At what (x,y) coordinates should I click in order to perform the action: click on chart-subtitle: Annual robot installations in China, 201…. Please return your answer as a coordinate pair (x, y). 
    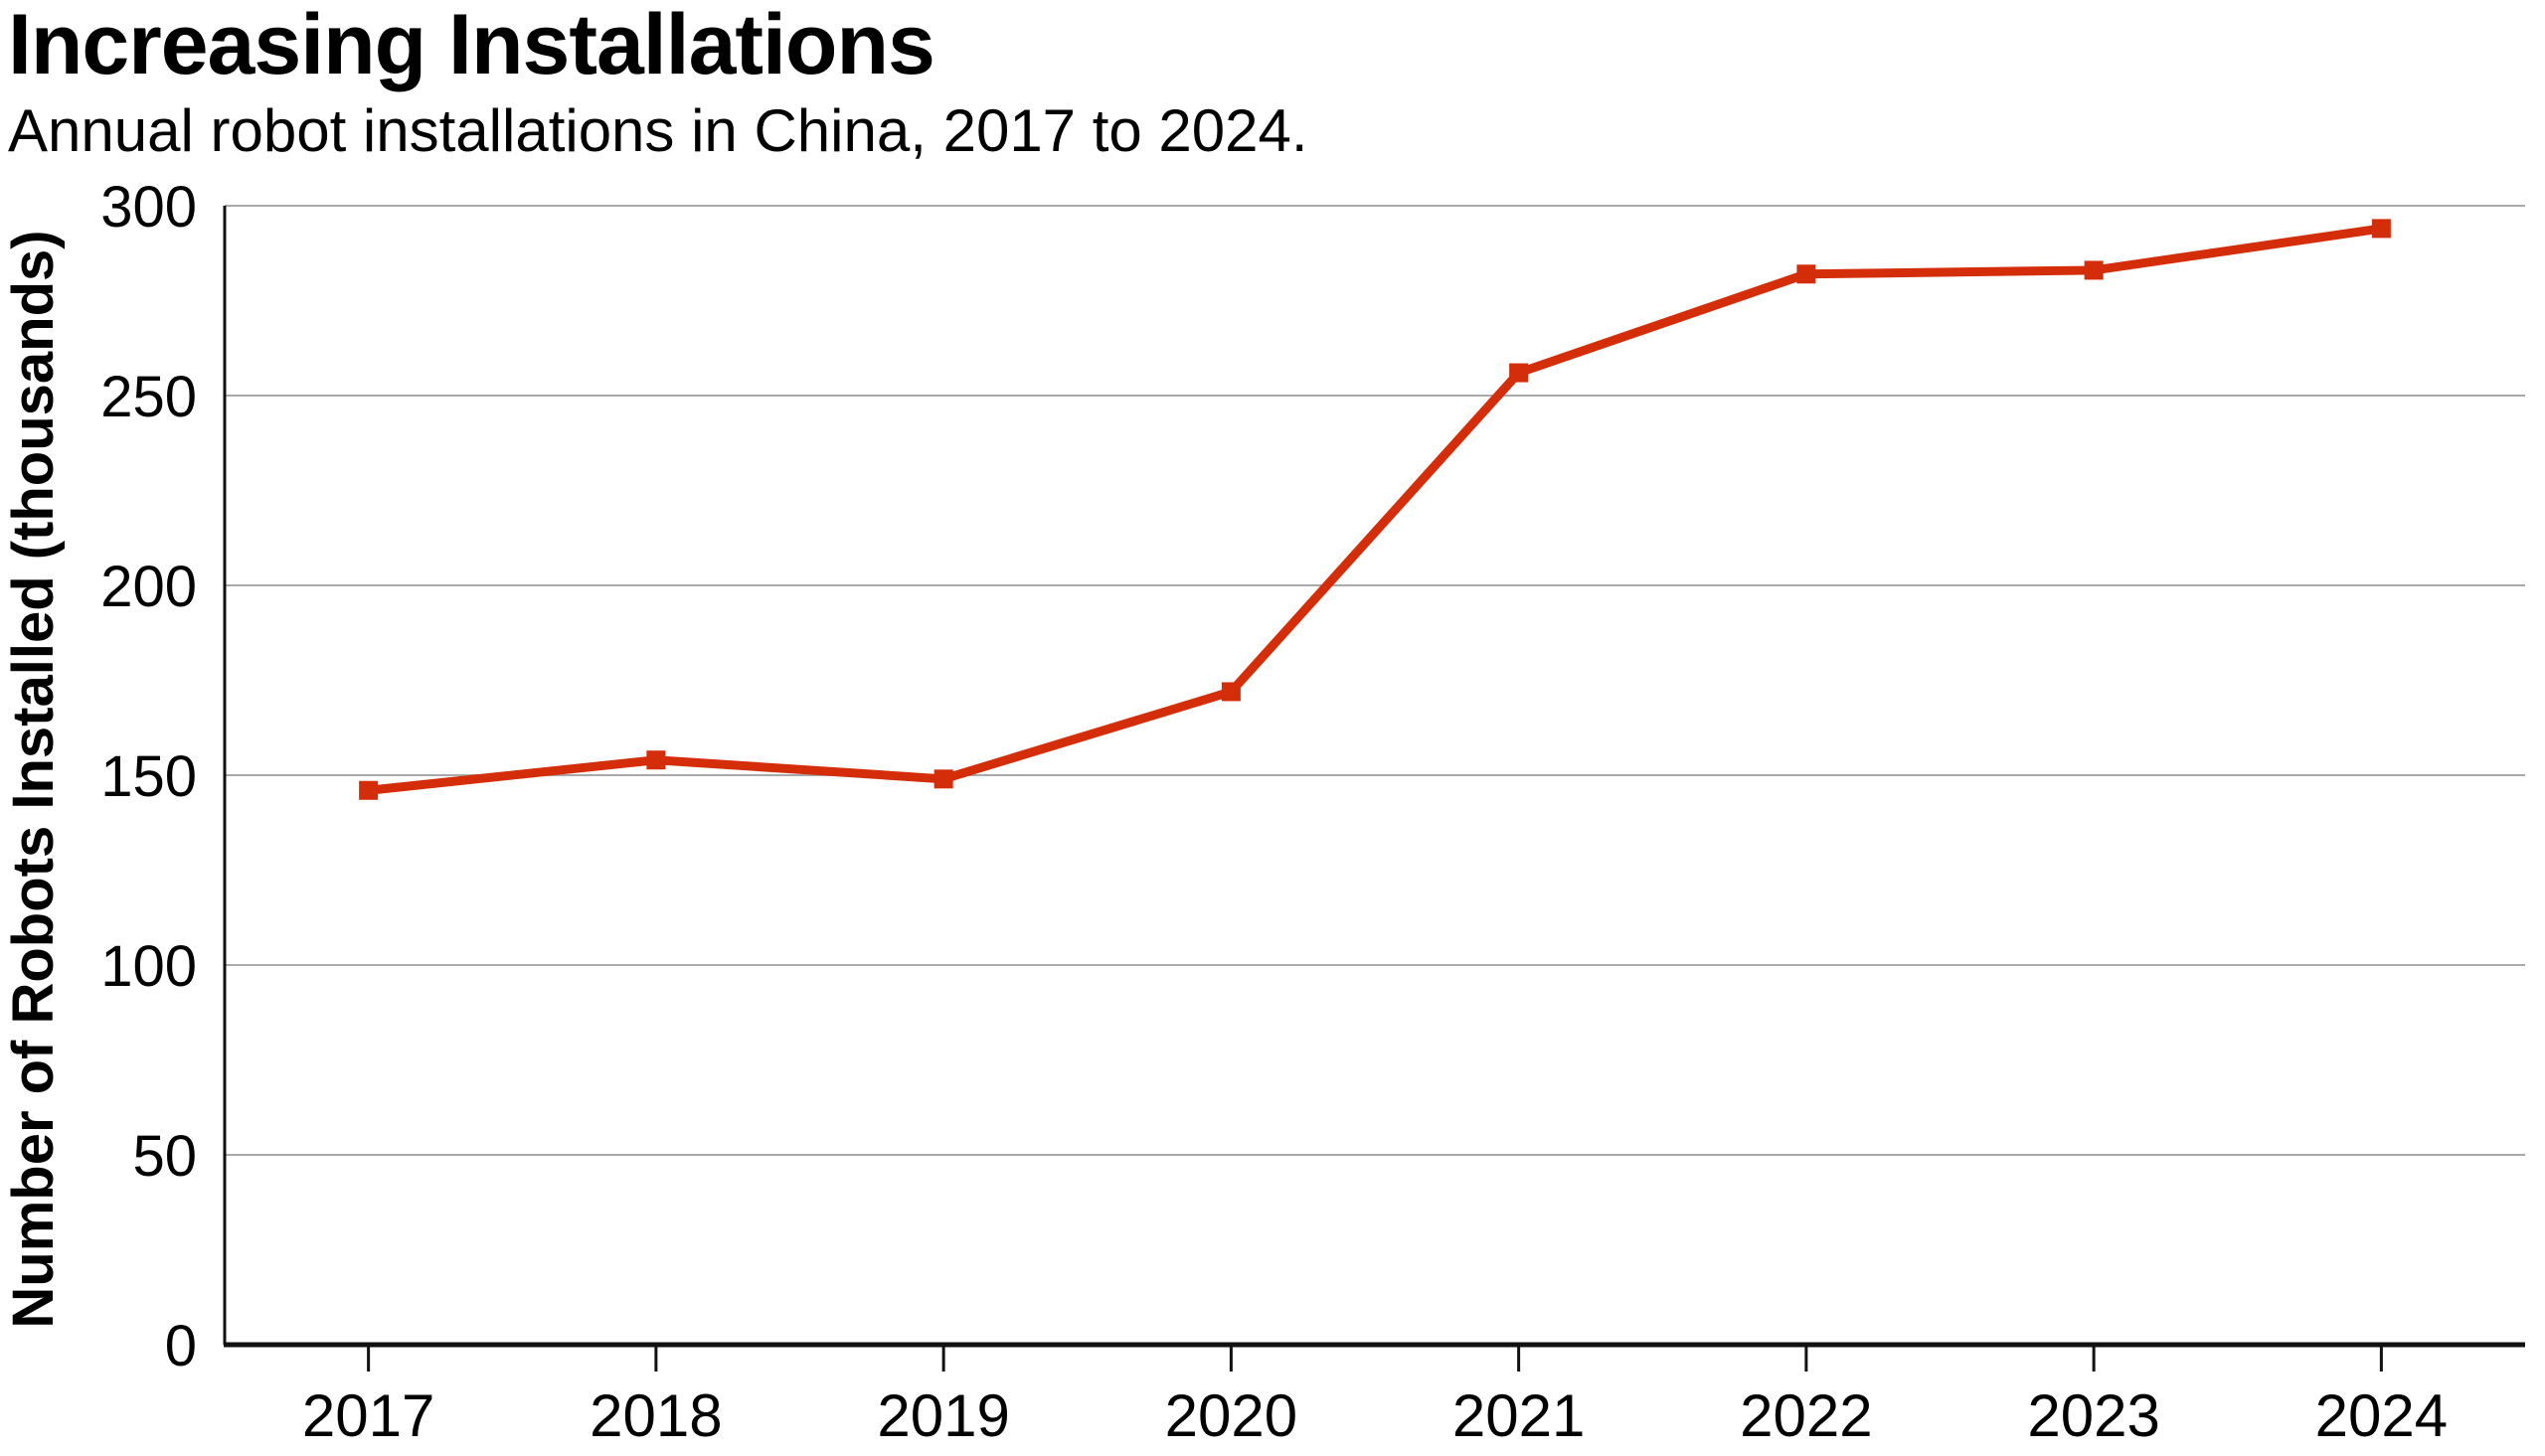
    Looking at the image, I should click on (658, 130).